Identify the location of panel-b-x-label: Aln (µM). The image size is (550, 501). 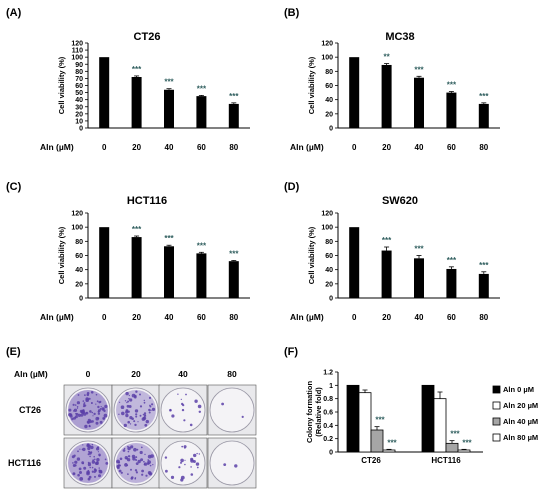
(307, 147).